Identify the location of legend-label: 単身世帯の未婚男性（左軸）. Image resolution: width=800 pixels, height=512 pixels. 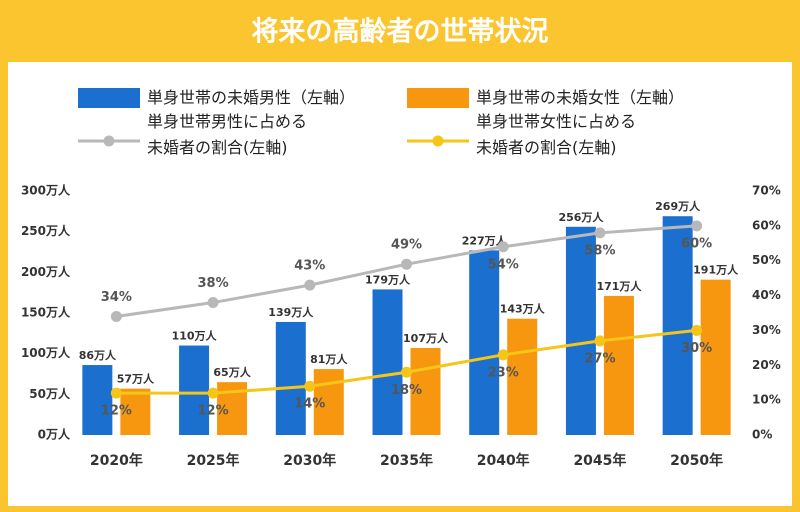
(251, 97).